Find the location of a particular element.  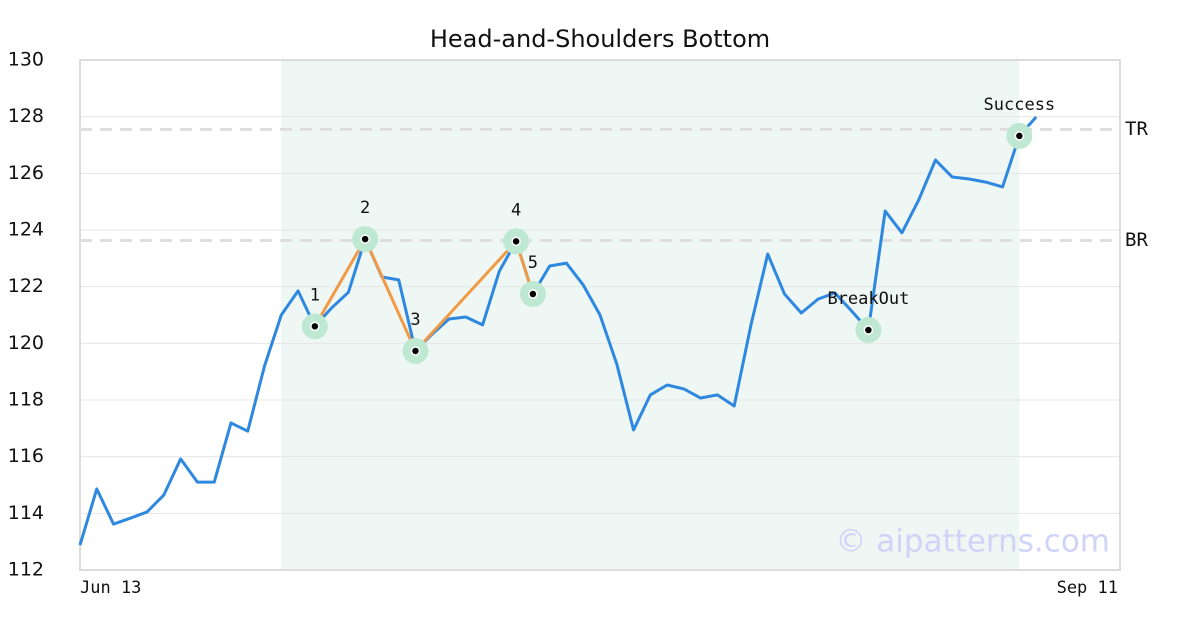

y-tick-label: 128 is located at coordinates (26, 116).